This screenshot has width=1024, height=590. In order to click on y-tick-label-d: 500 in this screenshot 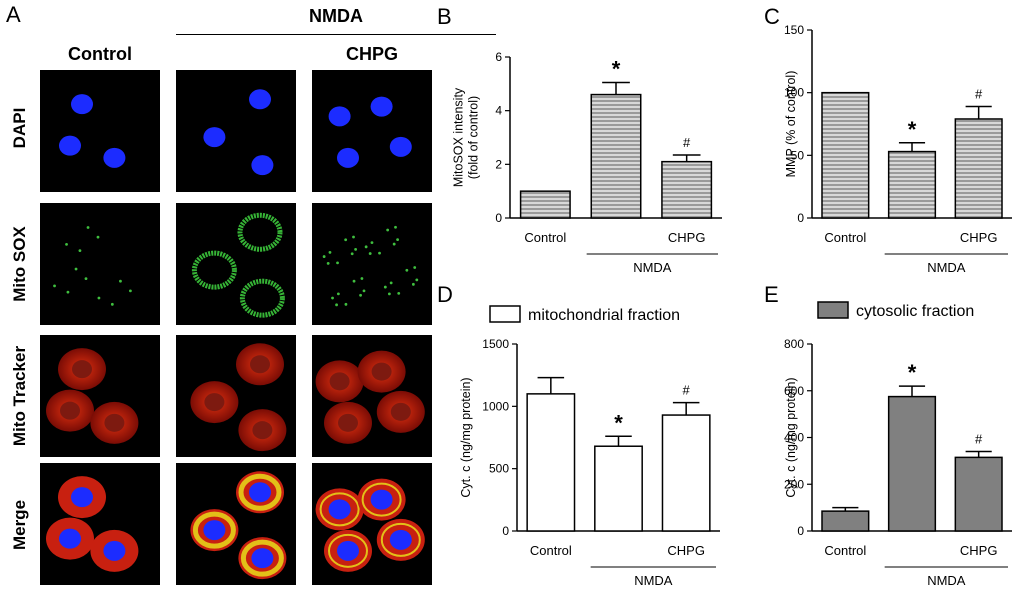, I will do `click(499, 469)`.